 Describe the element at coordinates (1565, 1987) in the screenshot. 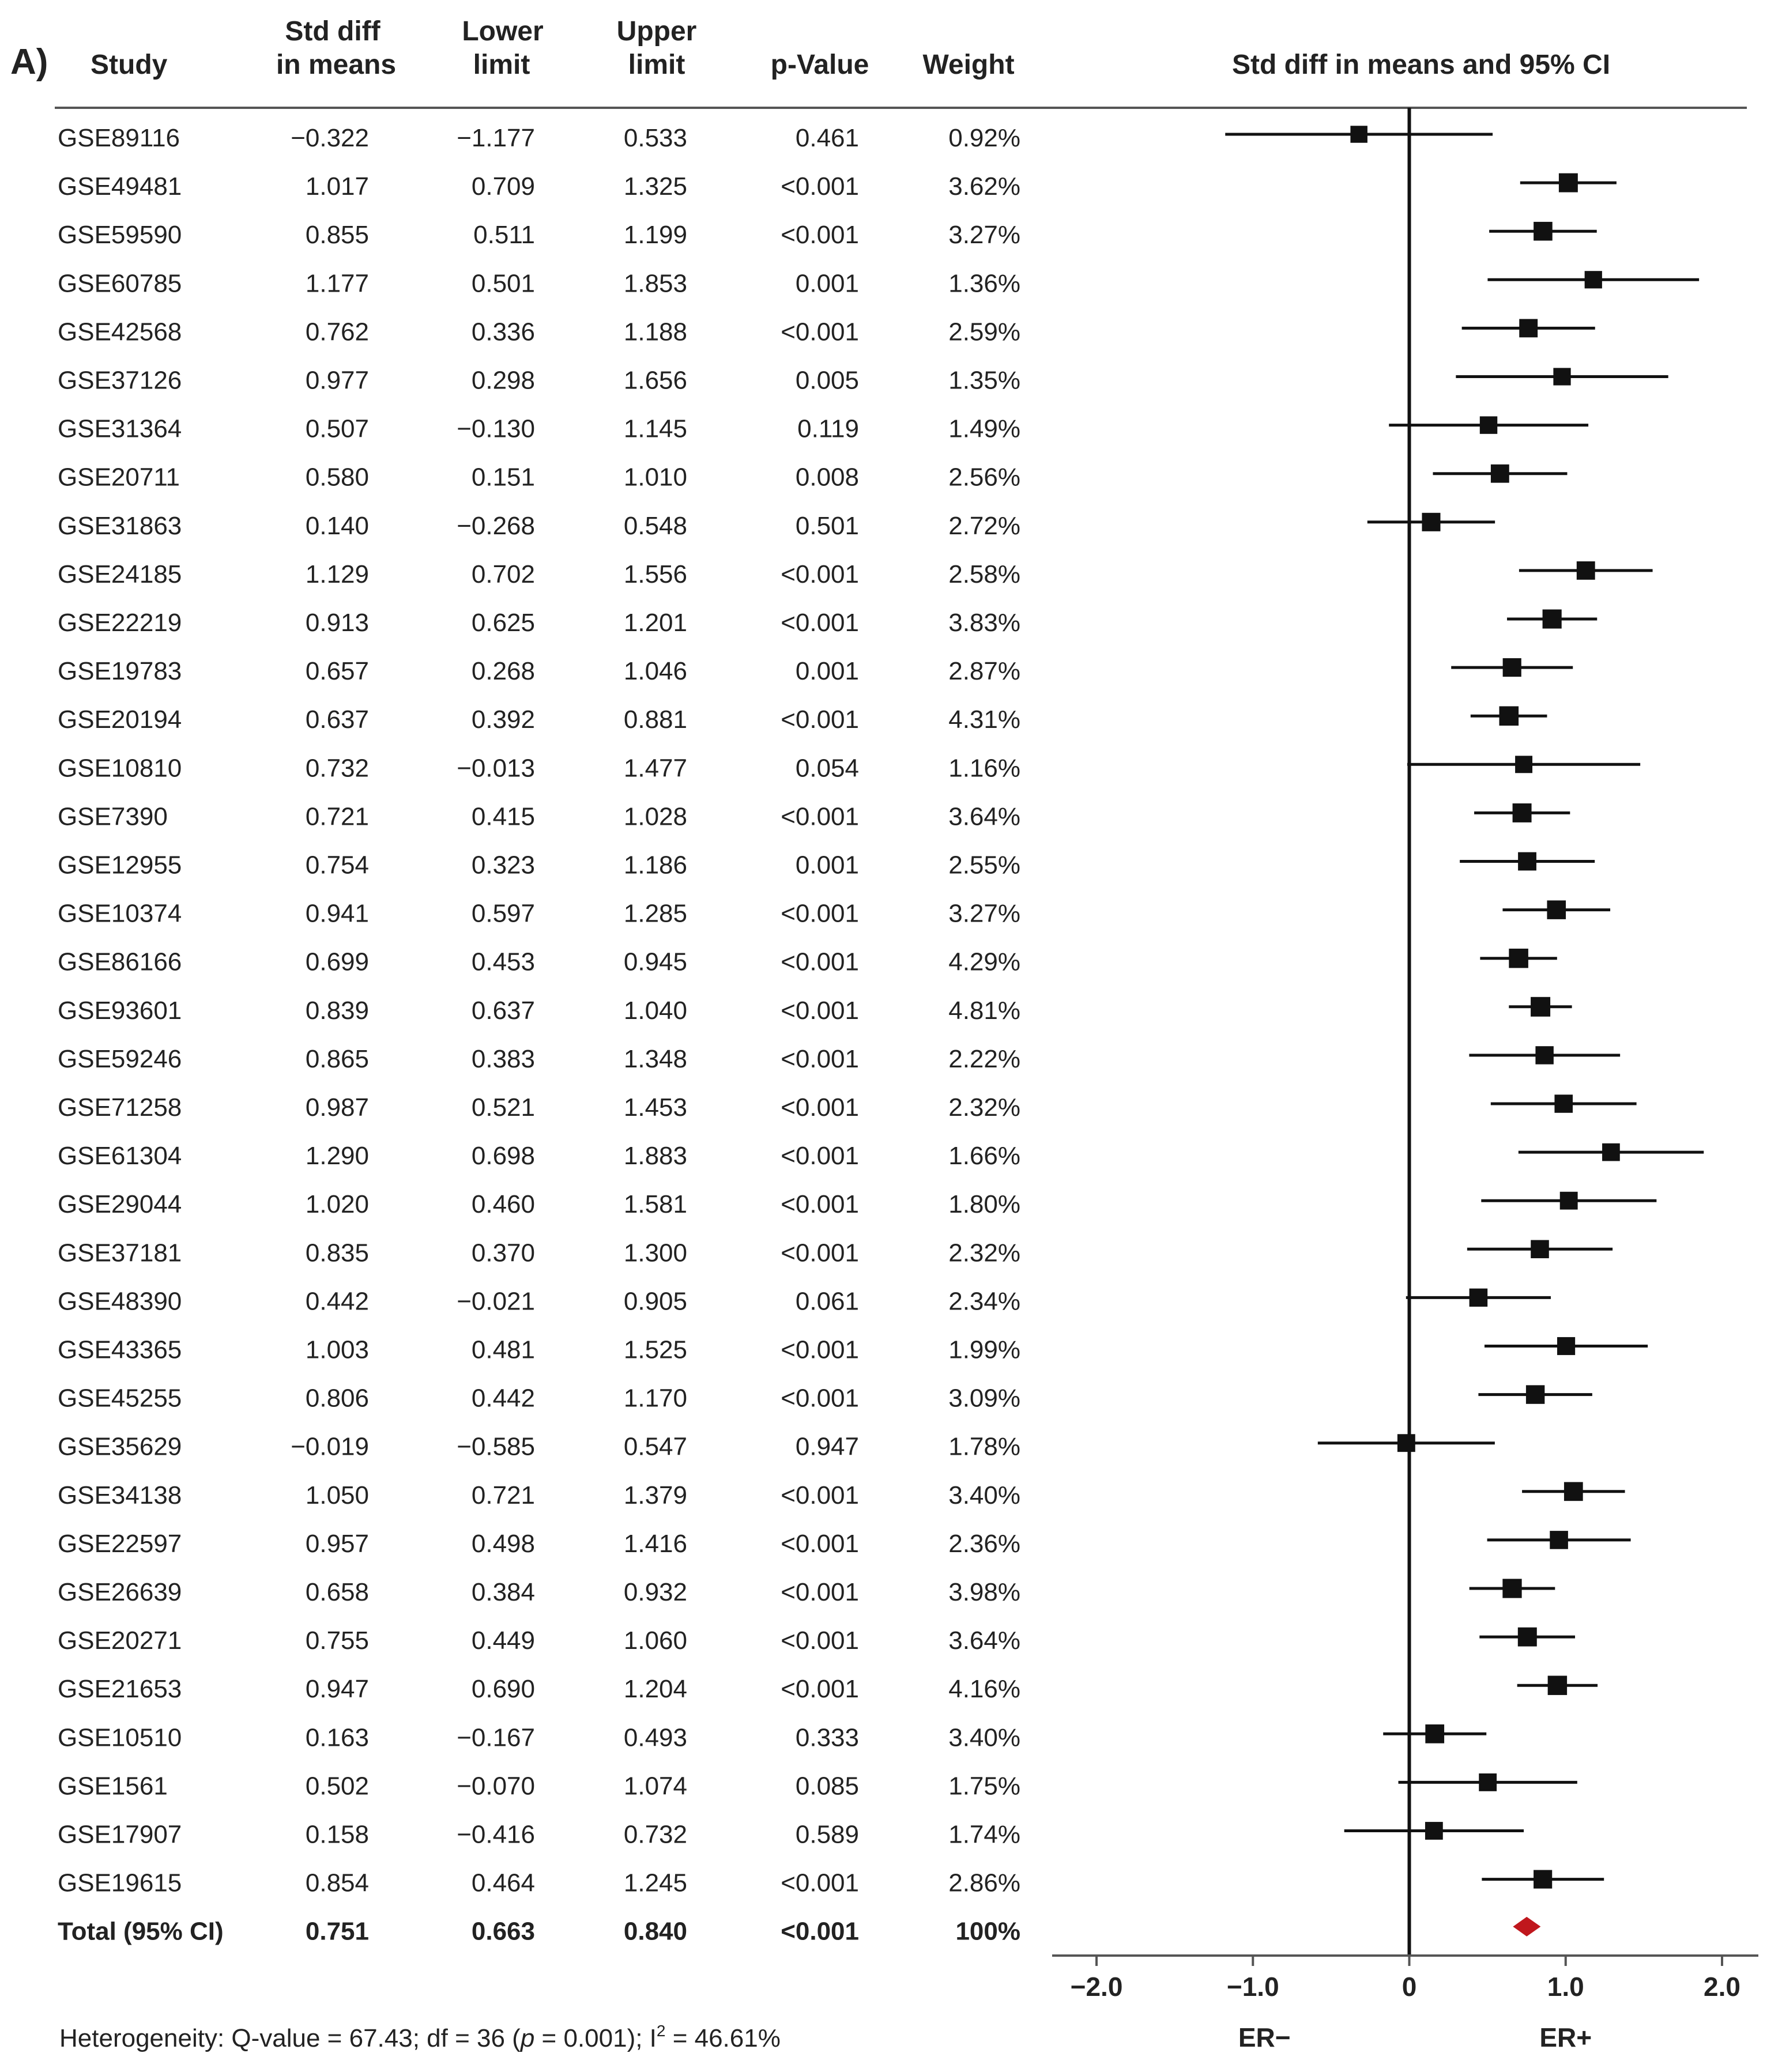

I see `x-tick-label: 1.0` at that location.